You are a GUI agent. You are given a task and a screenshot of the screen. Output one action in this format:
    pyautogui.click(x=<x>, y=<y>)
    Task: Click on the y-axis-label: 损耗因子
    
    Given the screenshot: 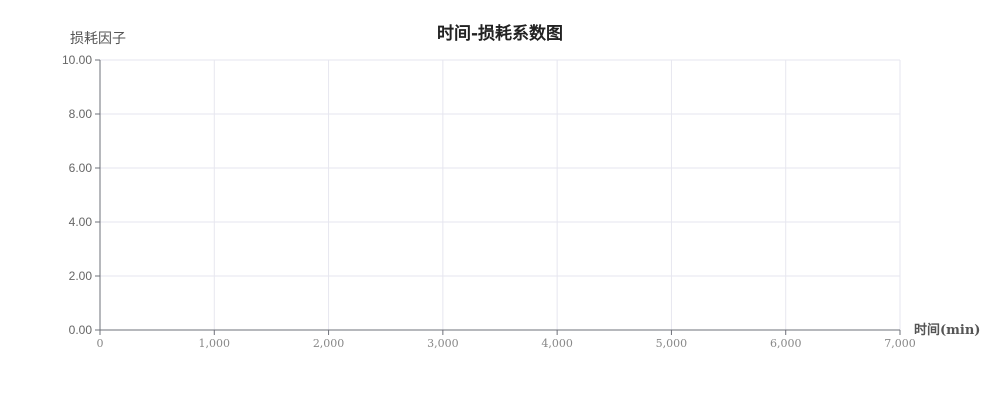 What is the action you would take?
    pyautogui.click(x=98, y=39)
    